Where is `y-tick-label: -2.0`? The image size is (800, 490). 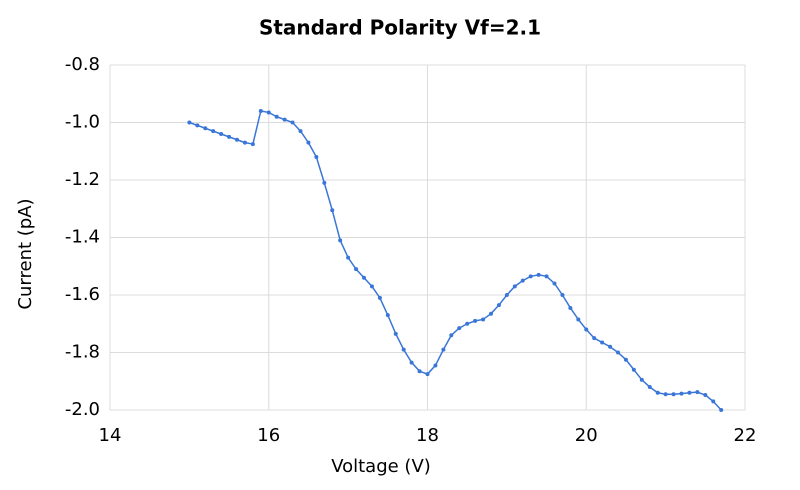 y-tick-label: -2.0 is located at coordinates (82, 409).